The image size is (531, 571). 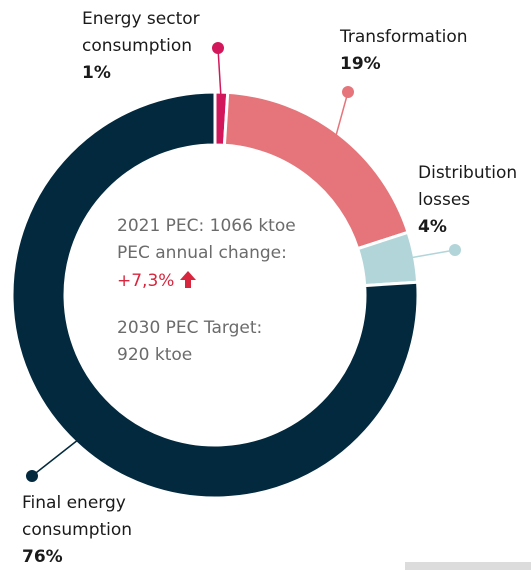 What do you see at coordinates (202, 253) in the screenshot?
I see `center-text: PEC annual change:` at bounding box center [202, 253].